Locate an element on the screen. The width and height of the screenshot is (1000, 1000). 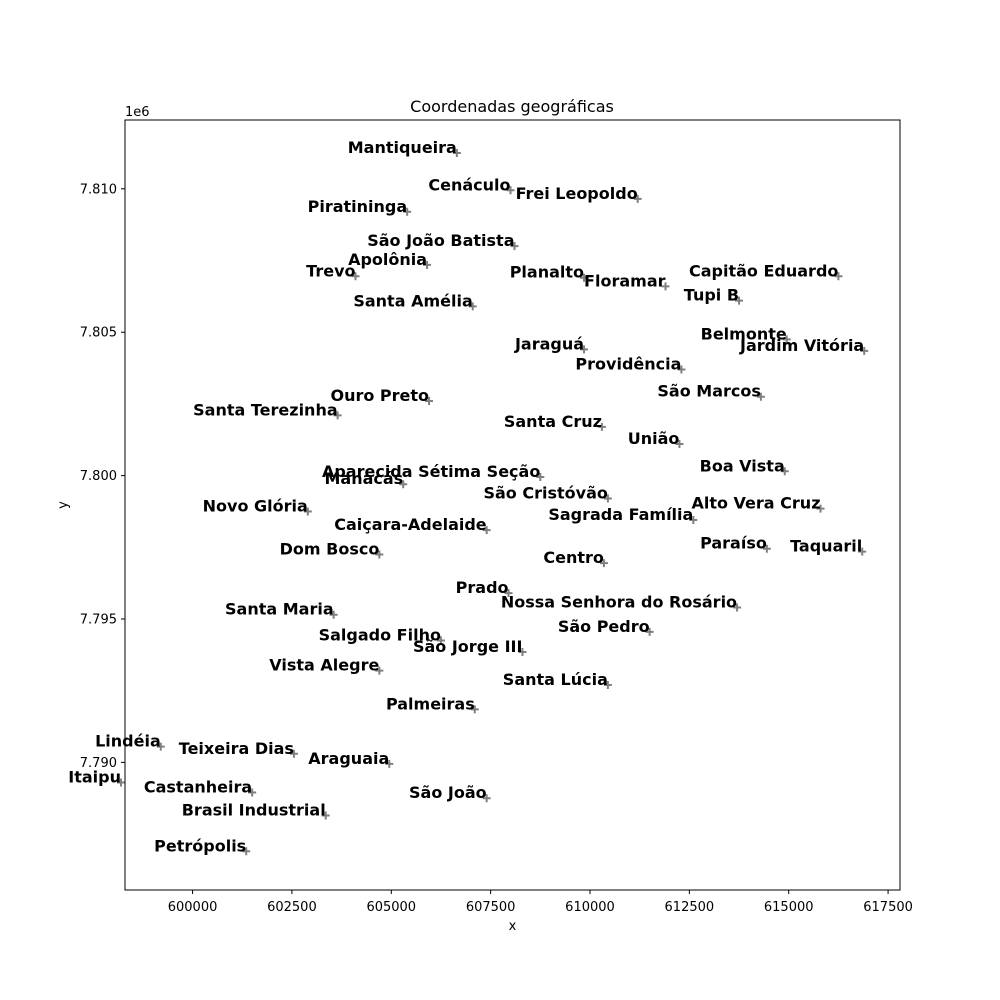
data-point: São Cristóvão is located at coordinates (547, 493).